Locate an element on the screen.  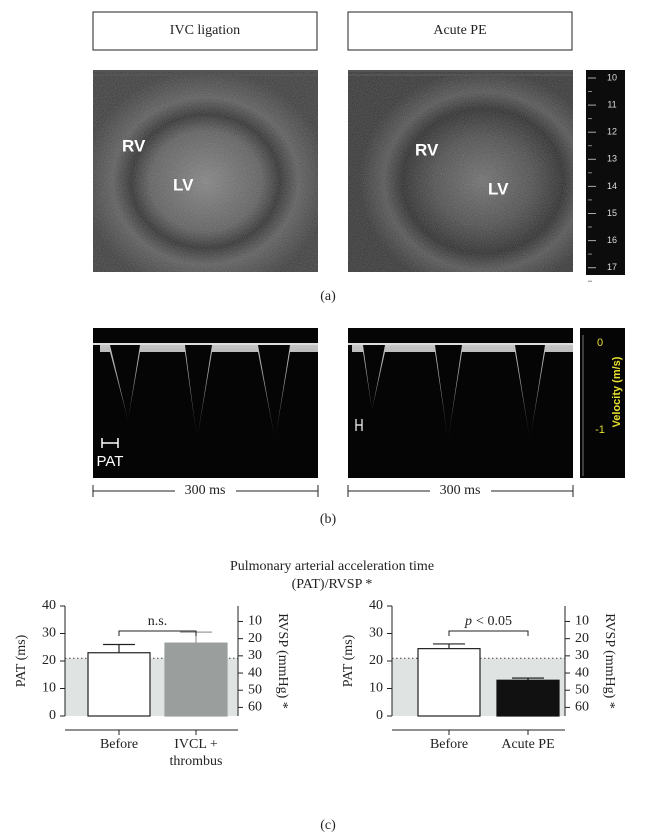
chart-title: (PAT)/RVSP * is located at coordinates (332, 584).